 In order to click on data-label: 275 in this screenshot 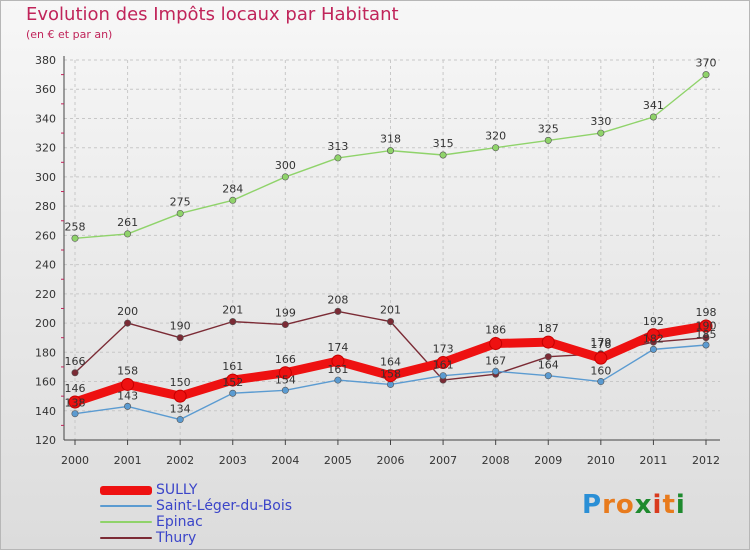, I will do `click(180, 201)`.